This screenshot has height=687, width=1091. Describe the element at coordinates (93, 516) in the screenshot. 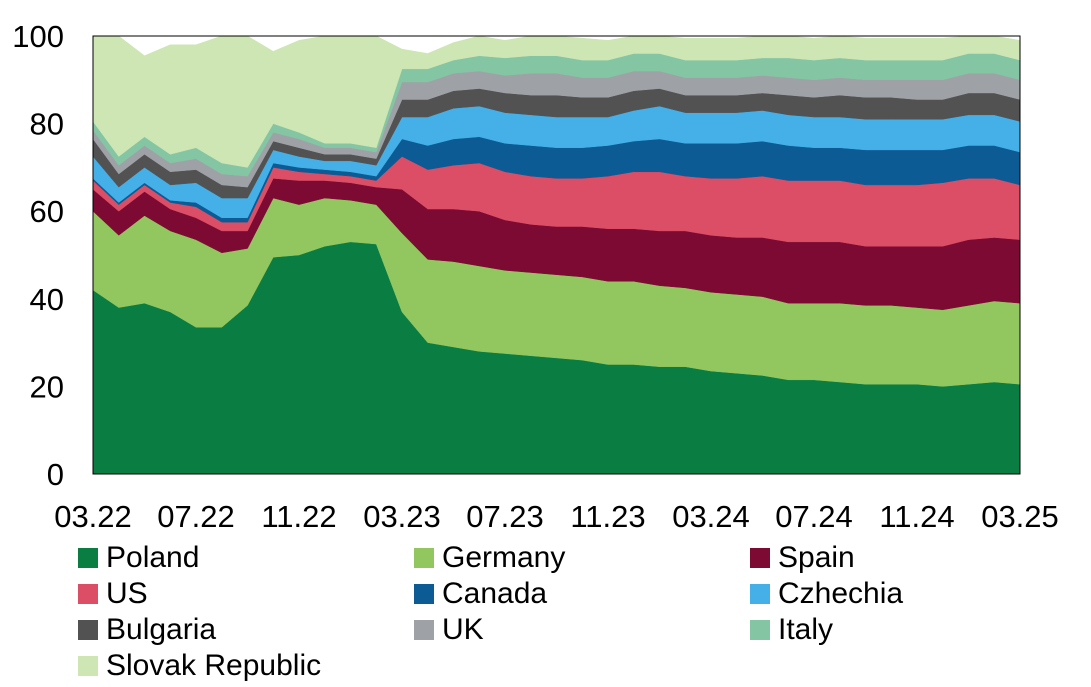

I see `x-tick-label: 03.22` at that location.